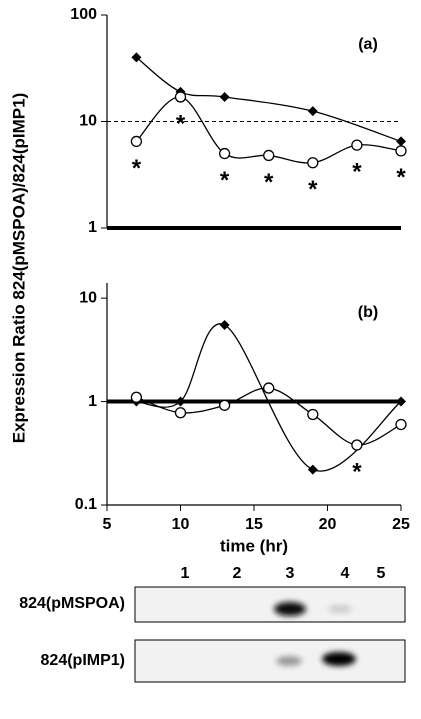  Describe the element at coordinates (18, 268) in the screenshot. I see `y-axis-label: Expression Ratio 824(pMSPOA)/824(pIMP1)` at that location.